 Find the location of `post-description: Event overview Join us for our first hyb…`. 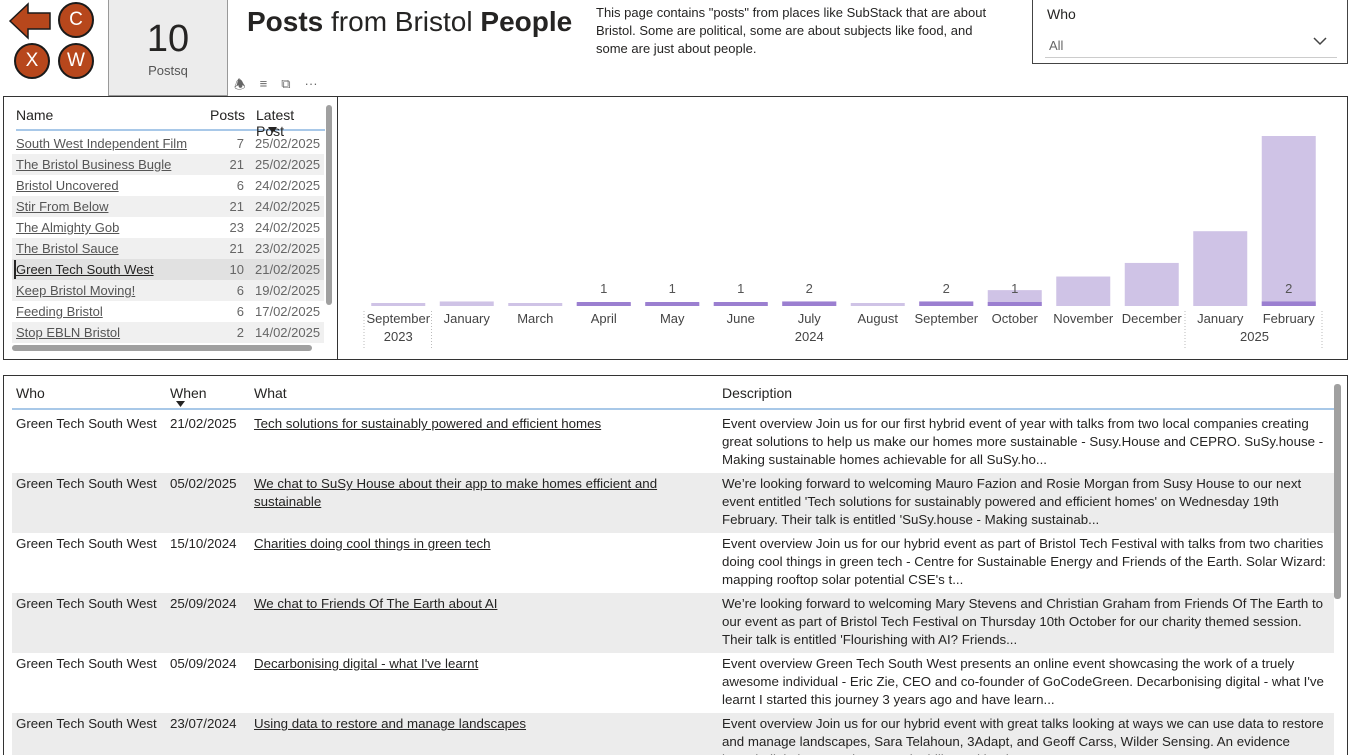

post-description: Event overview Join us for our first hyb… is located at coordinates (1023, 441).